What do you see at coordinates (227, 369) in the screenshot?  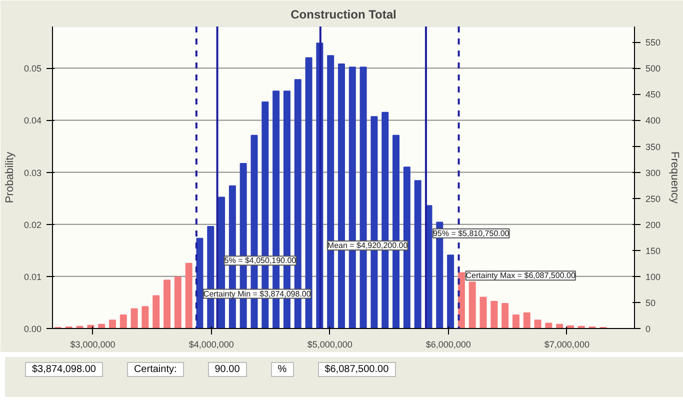 I see `text: 90.00` at bounding box center [227, 369].